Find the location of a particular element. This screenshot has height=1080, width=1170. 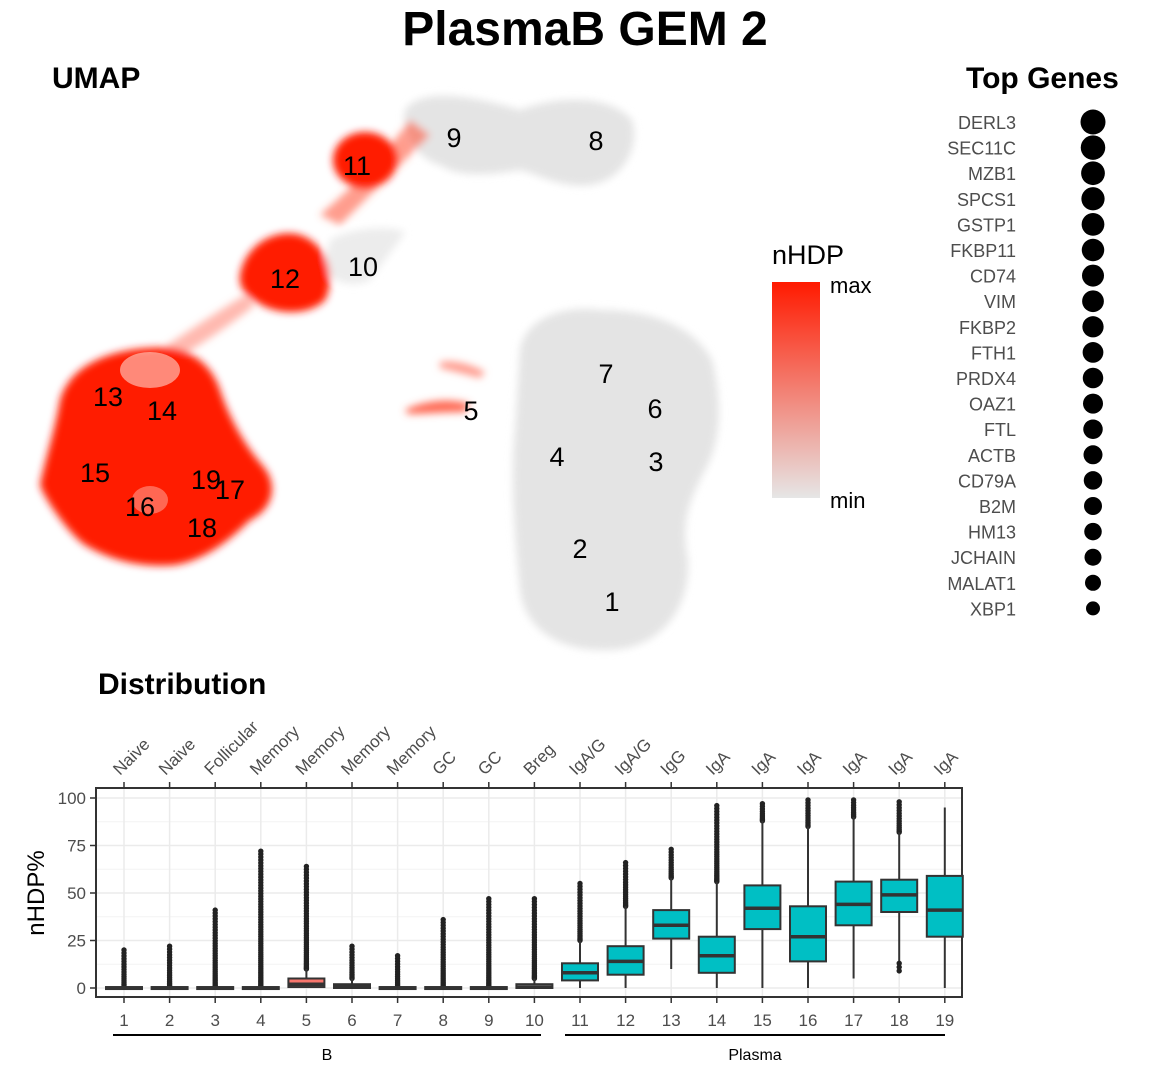

umap-cluster-label: 11 is located at coordinates (357, 166).